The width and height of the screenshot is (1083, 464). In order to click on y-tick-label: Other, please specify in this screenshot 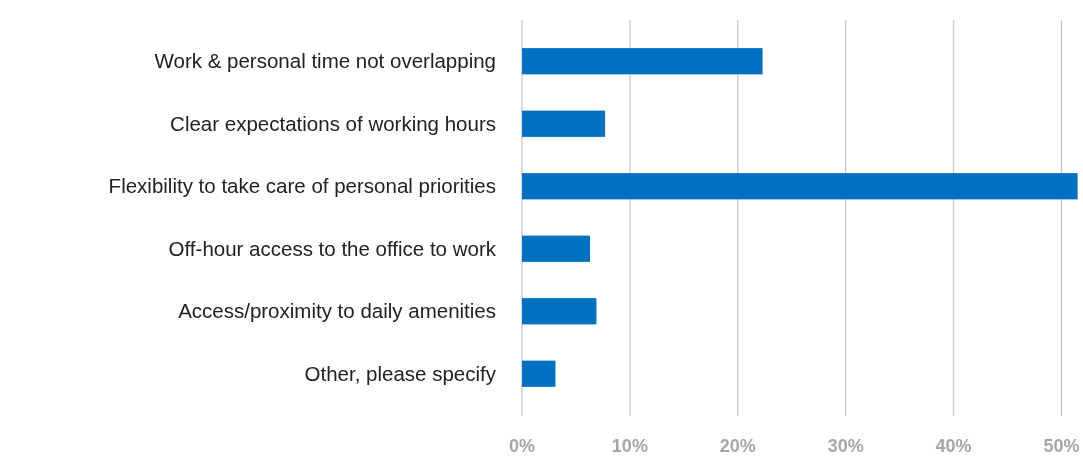, I will do `click(400, 373)`.